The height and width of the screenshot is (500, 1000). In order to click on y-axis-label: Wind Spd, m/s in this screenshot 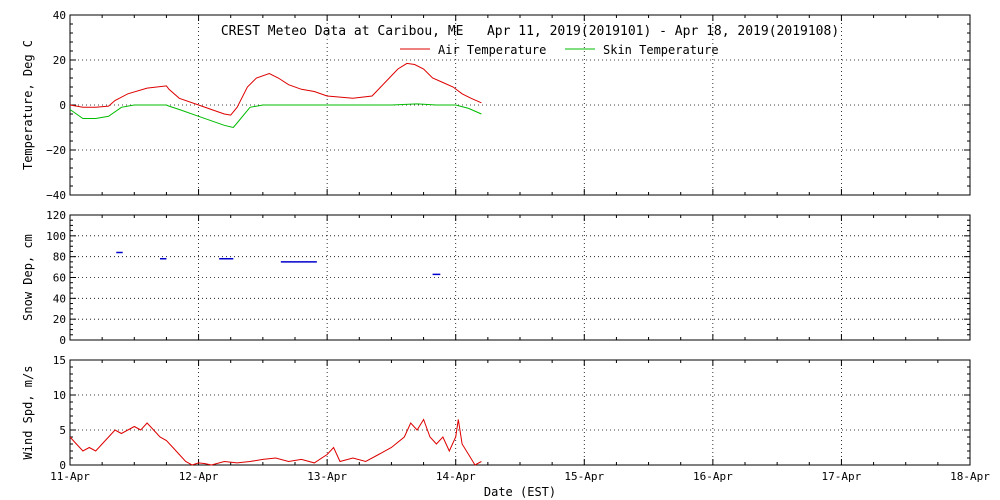, I will do `click(28, 413)`.